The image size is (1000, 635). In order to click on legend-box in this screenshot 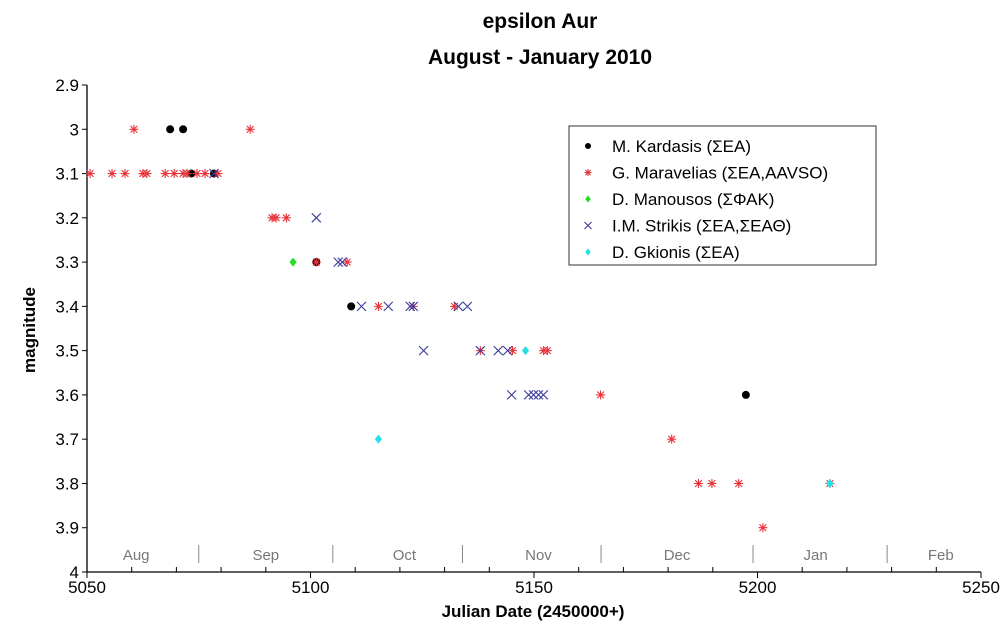, I will do `click(722, 195)`.